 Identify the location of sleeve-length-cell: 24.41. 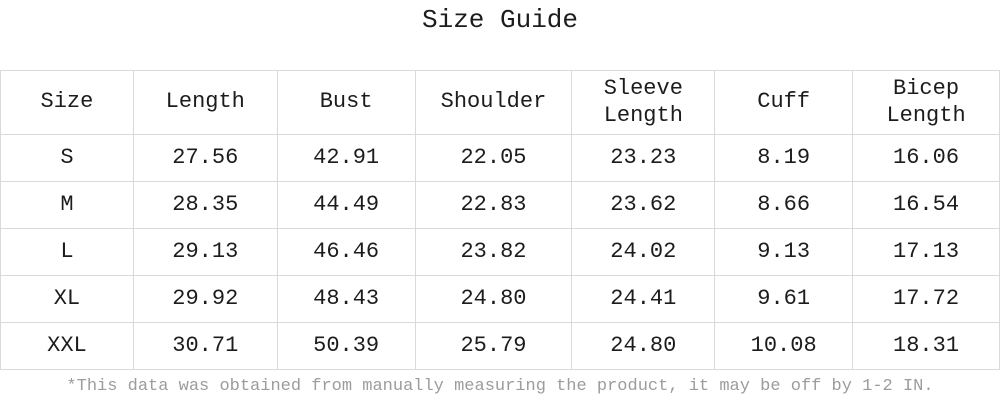
(643, 299).